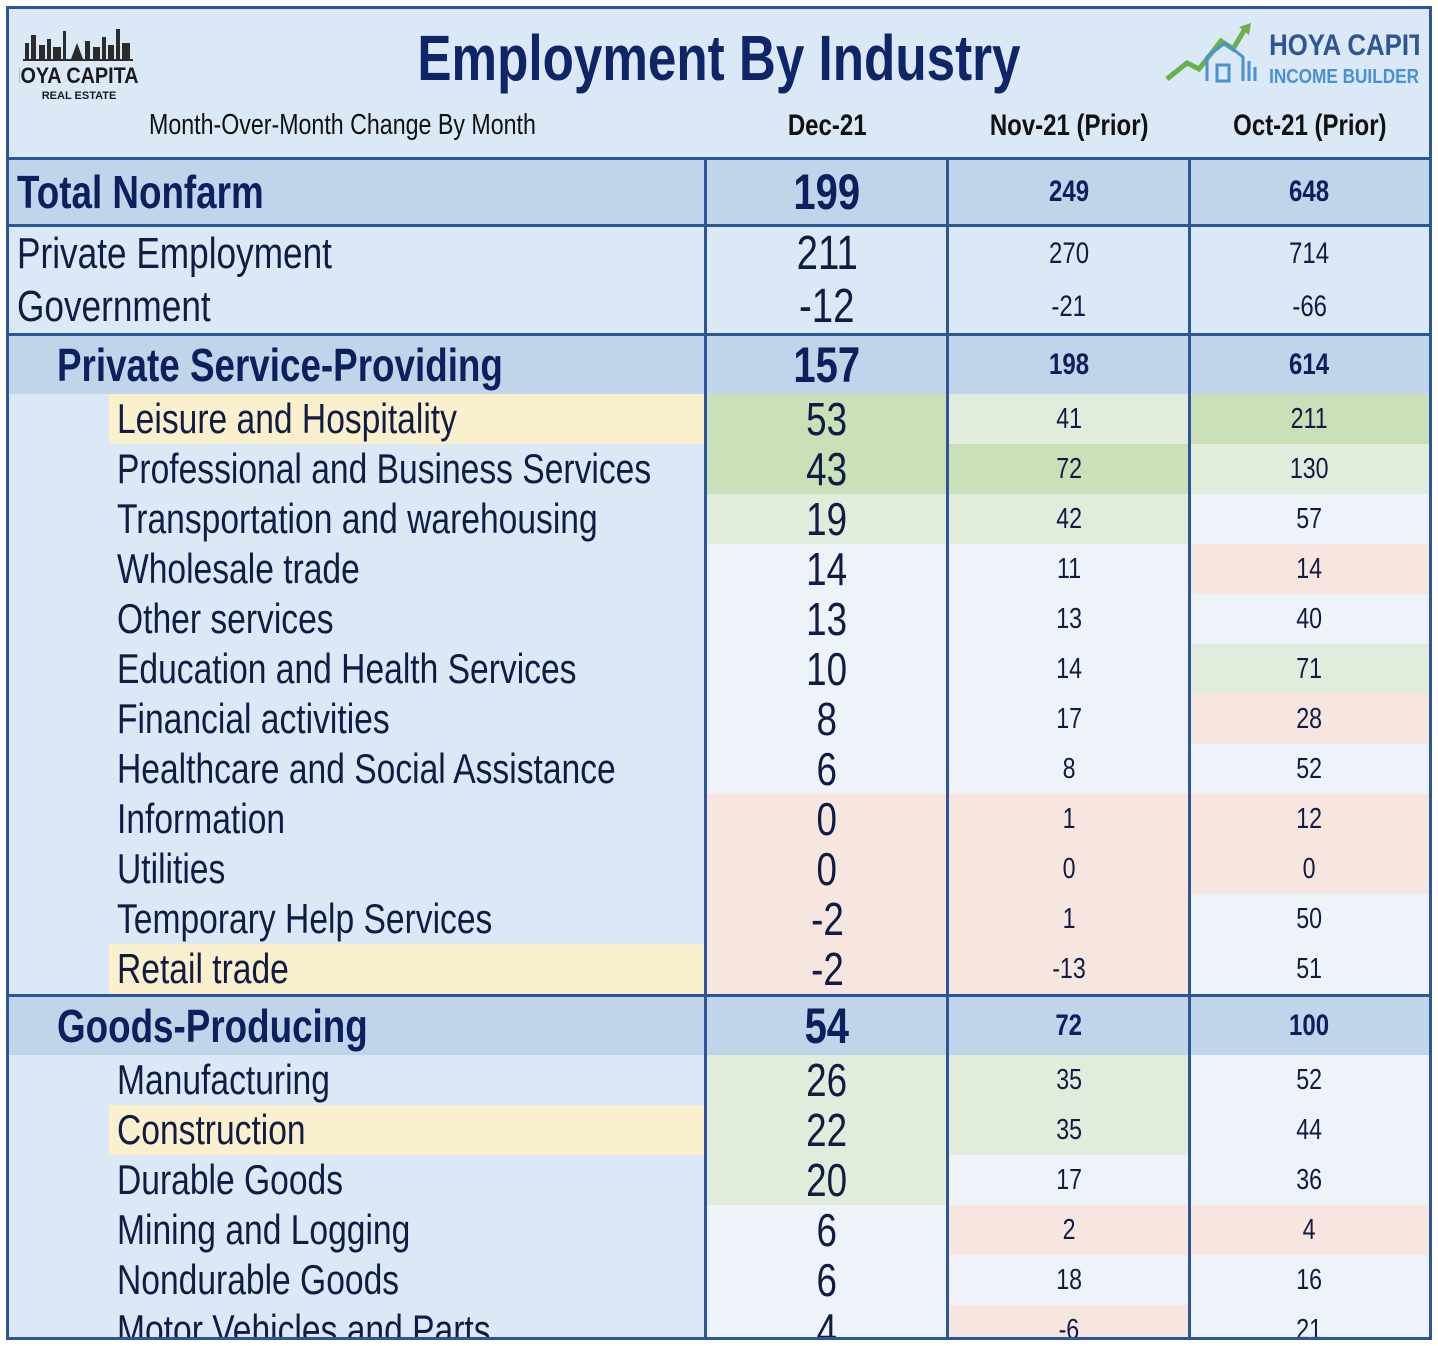  What do you see at coordinates (264, 1229) in the screenshot?
I see `row-label: Mining and Logging` at bounding box center [264, 1229].